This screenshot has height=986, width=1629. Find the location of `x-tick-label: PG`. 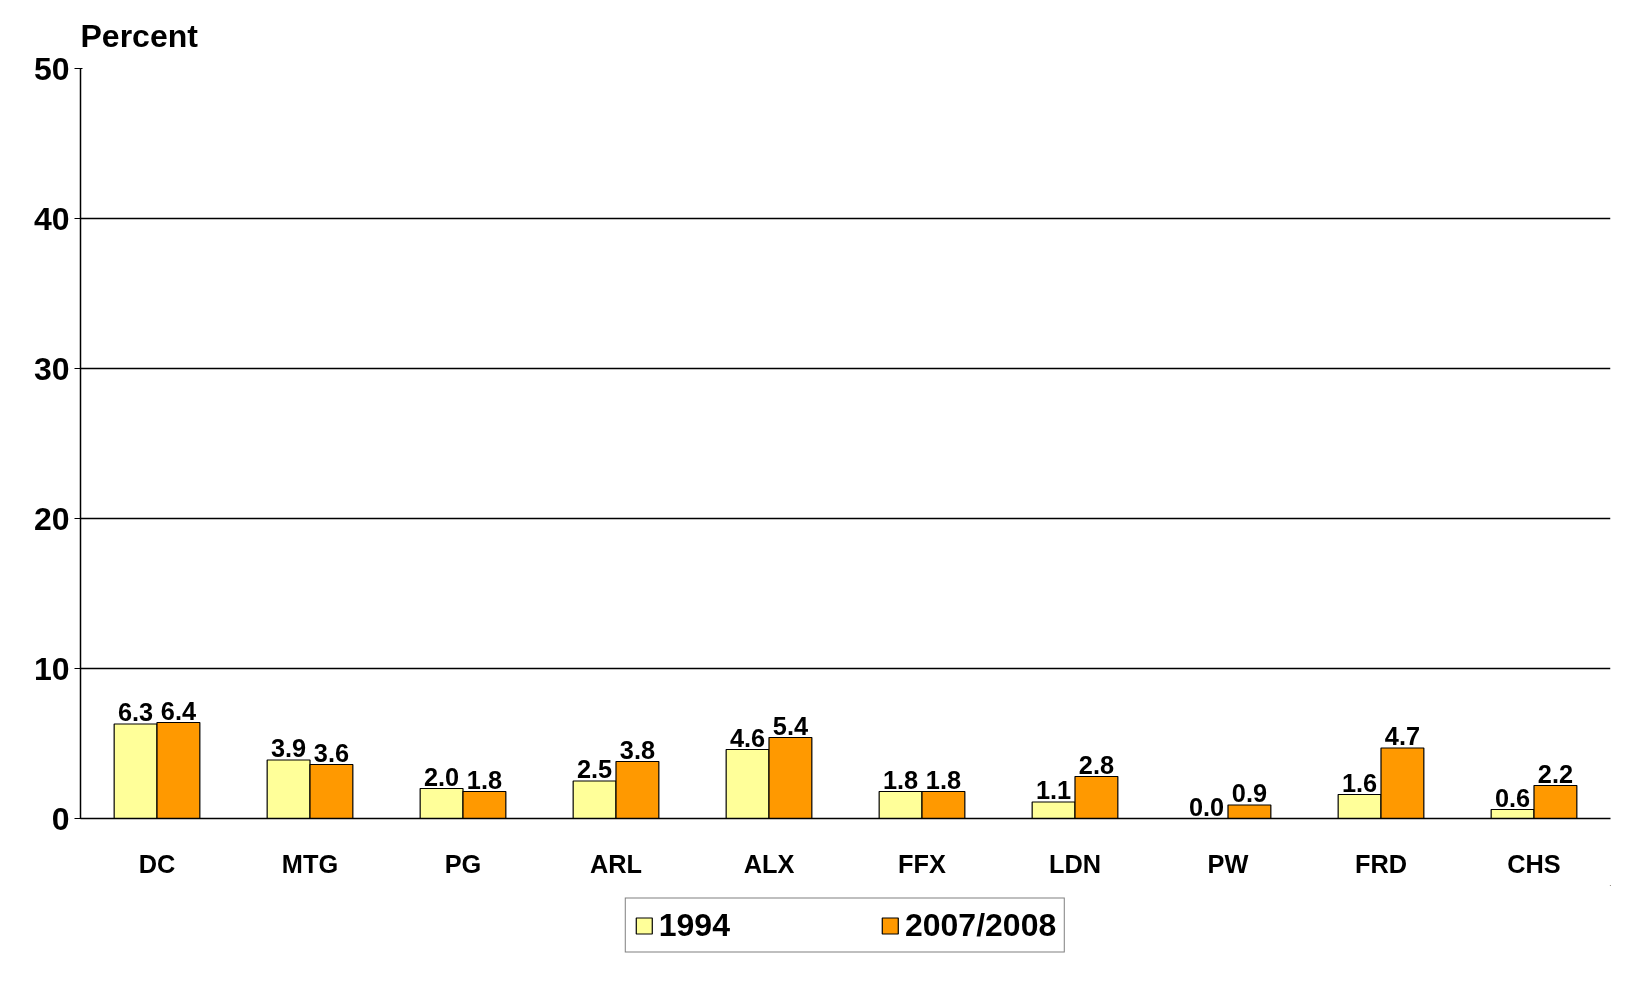

x-tick-label: PG is located at coordinates (463, 863).